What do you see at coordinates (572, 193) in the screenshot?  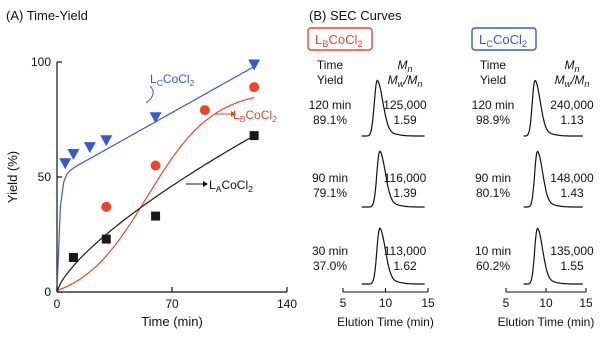 I see `row-dispersity: 1.43` at bounding box center [572, 193].